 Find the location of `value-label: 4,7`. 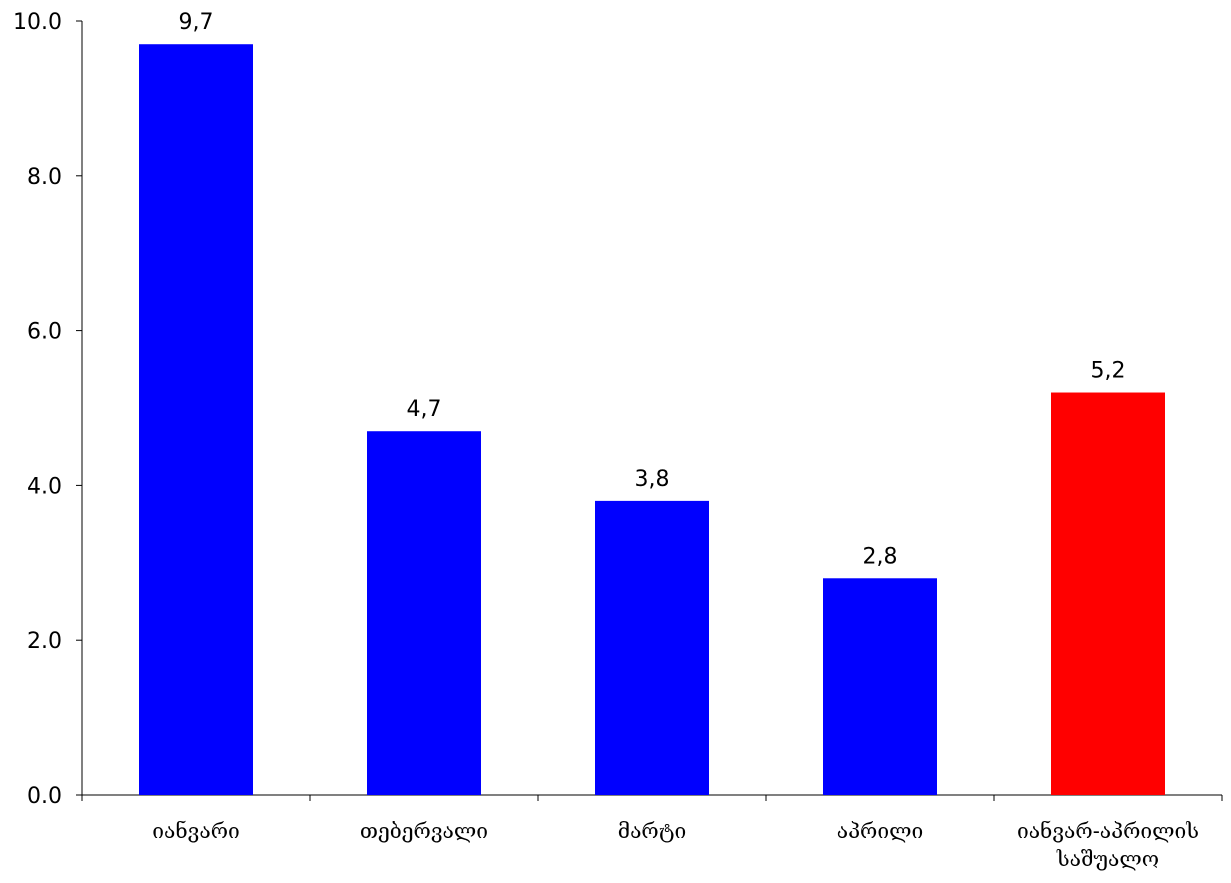

value-label: 4,7 is located at coordinates (424, 409).